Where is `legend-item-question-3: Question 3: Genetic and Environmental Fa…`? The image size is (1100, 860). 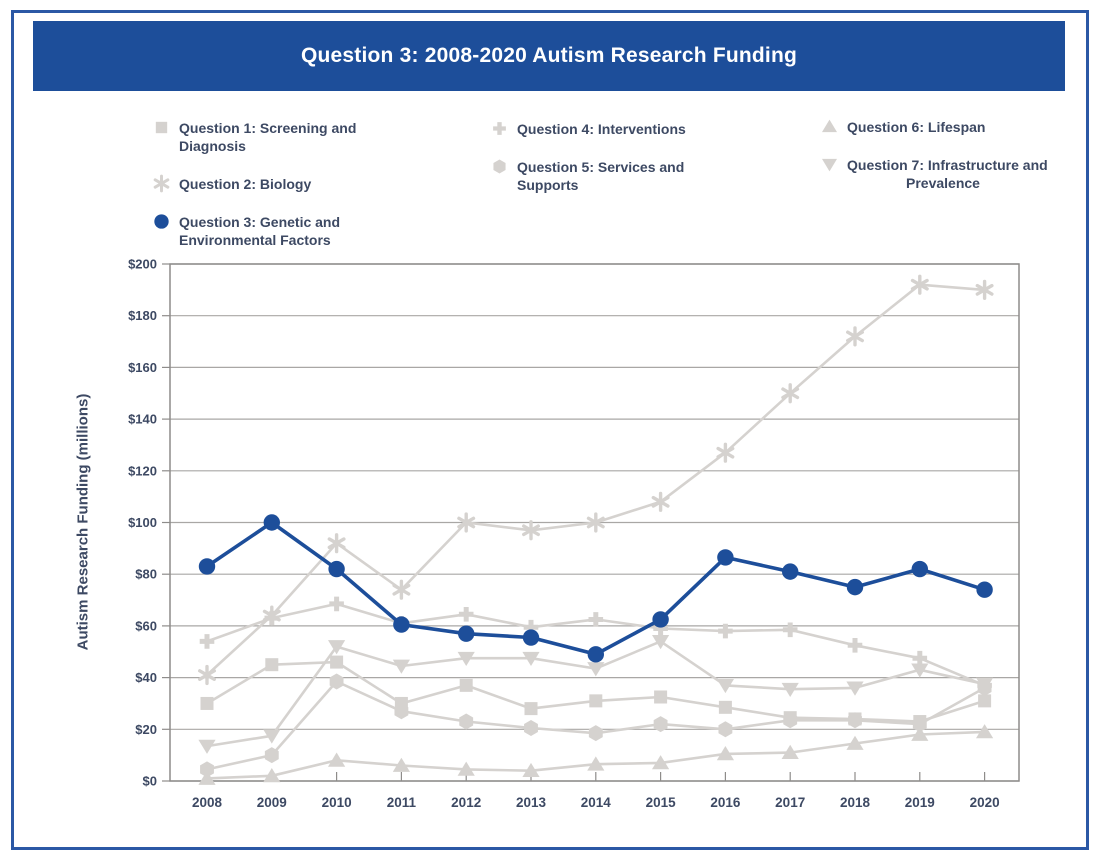 legend-item-question-3: Question 3: Genetic and Environmental Fa… is located at coordinates (273, 231).